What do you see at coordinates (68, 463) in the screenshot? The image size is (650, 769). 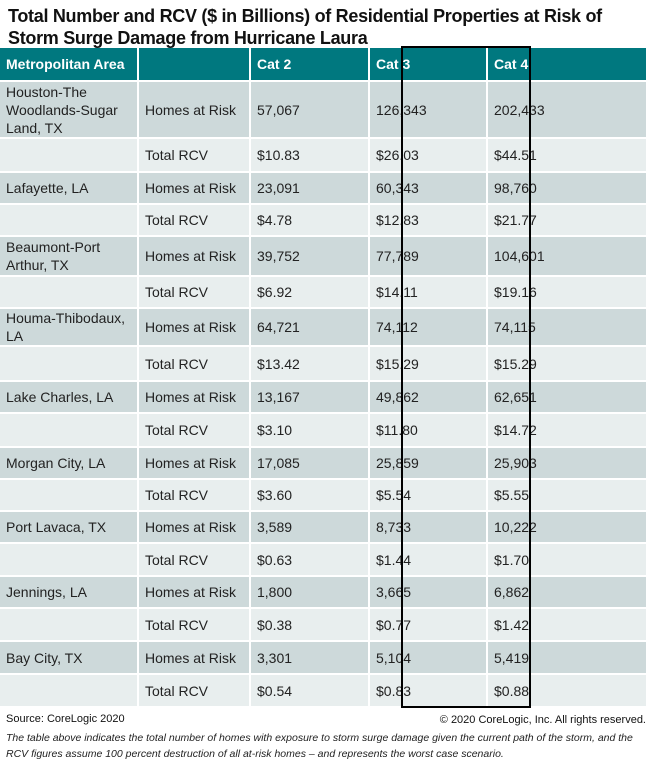 I see `metro-area-cell: Morgan City, LA` at bounding box center [68, 463].